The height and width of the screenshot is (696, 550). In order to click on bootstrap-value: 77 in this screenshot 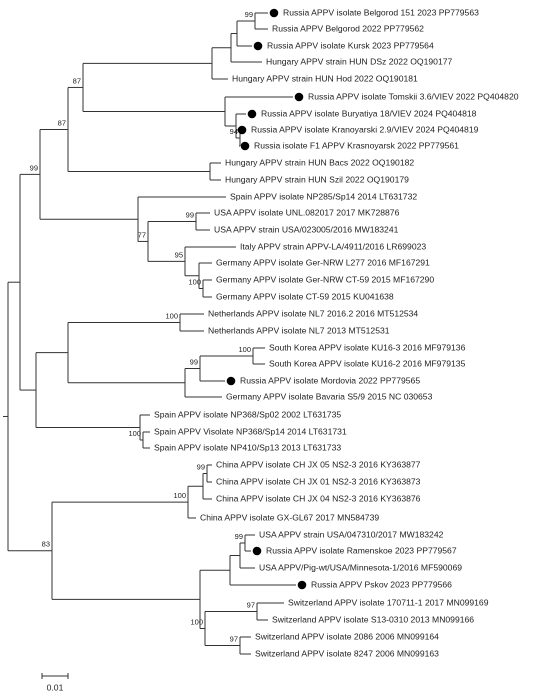, I will do `click(142, 234)`.